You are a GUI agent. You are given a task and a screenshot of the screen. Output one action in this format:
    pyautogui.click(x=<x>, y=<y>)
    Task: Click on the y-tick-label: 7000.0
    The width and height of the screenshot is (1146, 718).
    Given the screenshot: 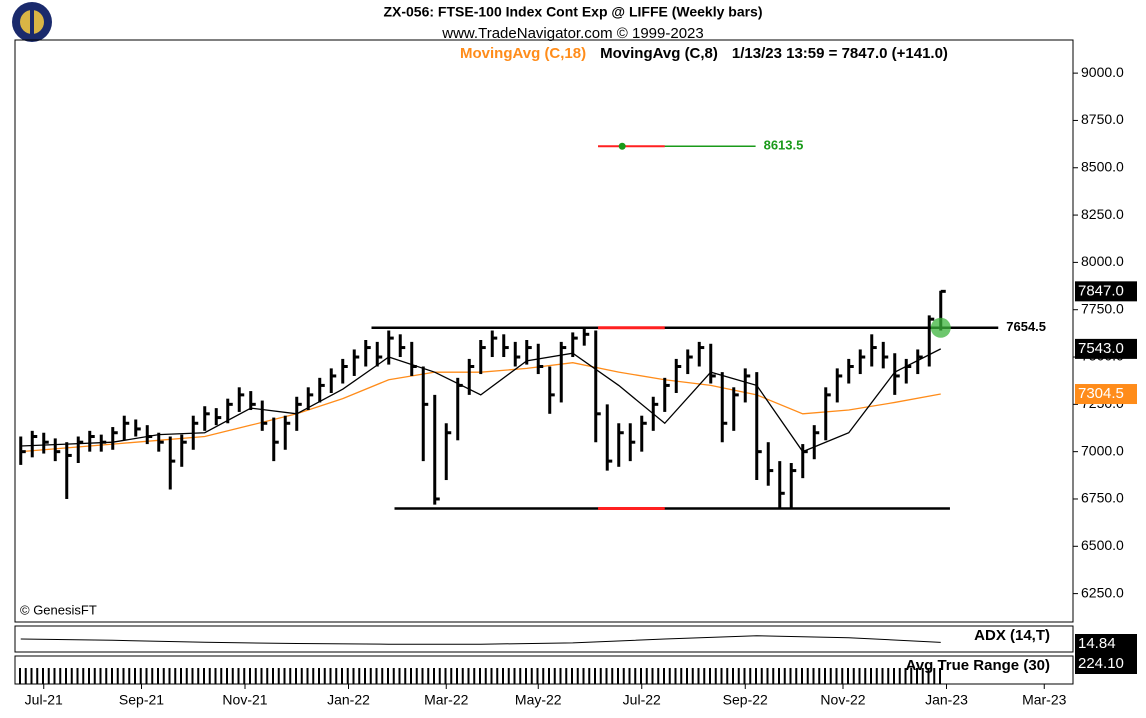 What is the action you would take?
    pyautogui.click(x=1102, y=450)
    